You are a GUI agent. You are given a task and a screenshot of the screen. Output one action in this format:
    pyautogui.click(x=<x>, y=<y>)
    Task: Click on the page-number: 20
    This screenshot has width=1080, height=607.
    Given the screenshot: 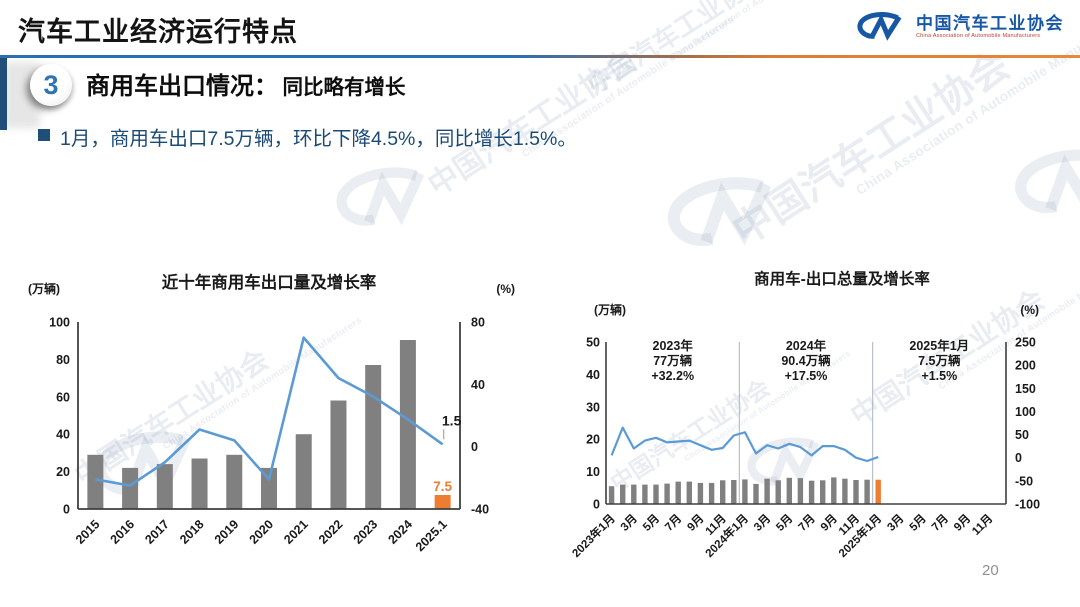 What is the action you would take?
    pyautogui.click(x=990, y=570)
    